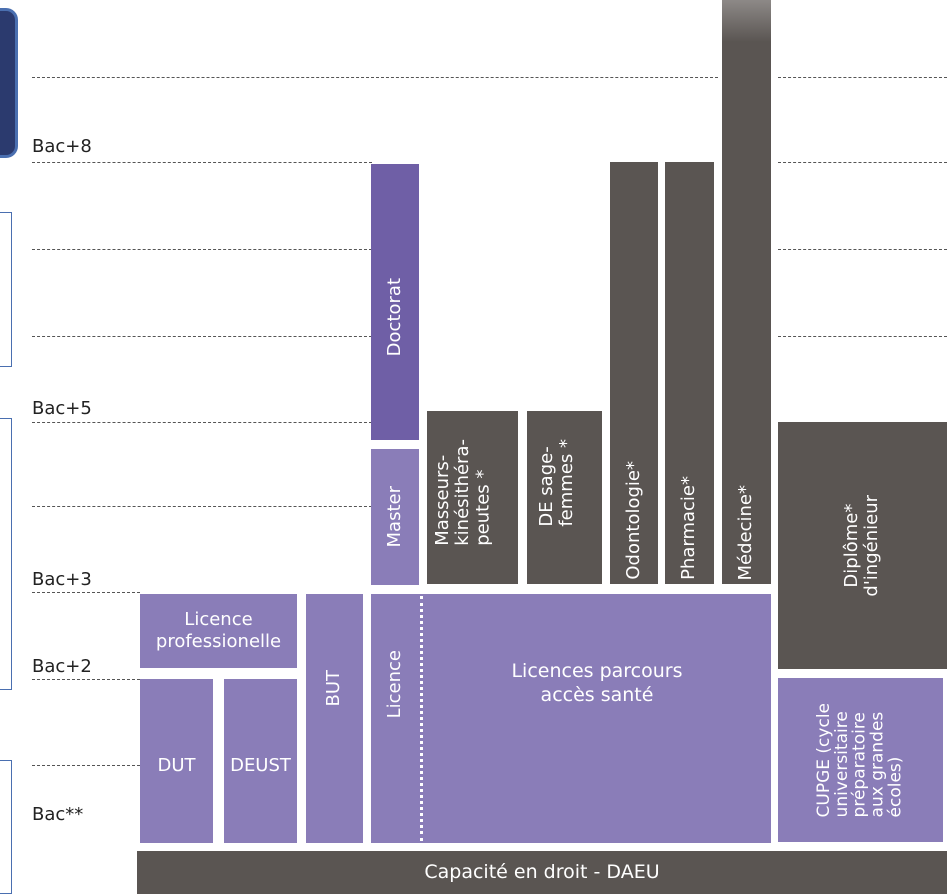  I want to click on licence-professionnelle-label: Licence professionelle, so click(218, 630).